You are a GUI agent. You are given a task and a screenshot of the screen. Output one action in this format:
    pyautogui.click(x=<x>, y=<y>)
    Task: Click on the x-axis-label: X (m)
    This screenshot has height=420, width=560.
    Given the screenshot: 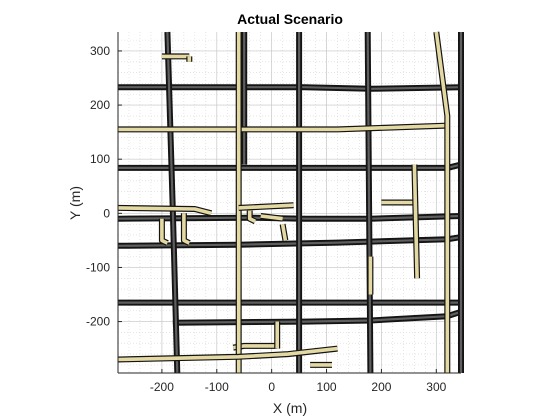 What is the action you would take?
    pyautogui.click(x=290, y=408)
    